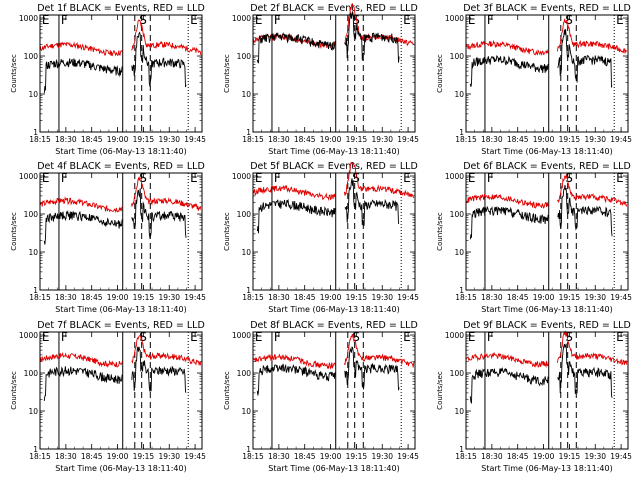 The height and width of the screenshot is (480, 640). Describe the element at coordinates (547, 166) in the screenshot. I see `panel-title: Det 6f BLACK = Events, RED = LLD` at that location.